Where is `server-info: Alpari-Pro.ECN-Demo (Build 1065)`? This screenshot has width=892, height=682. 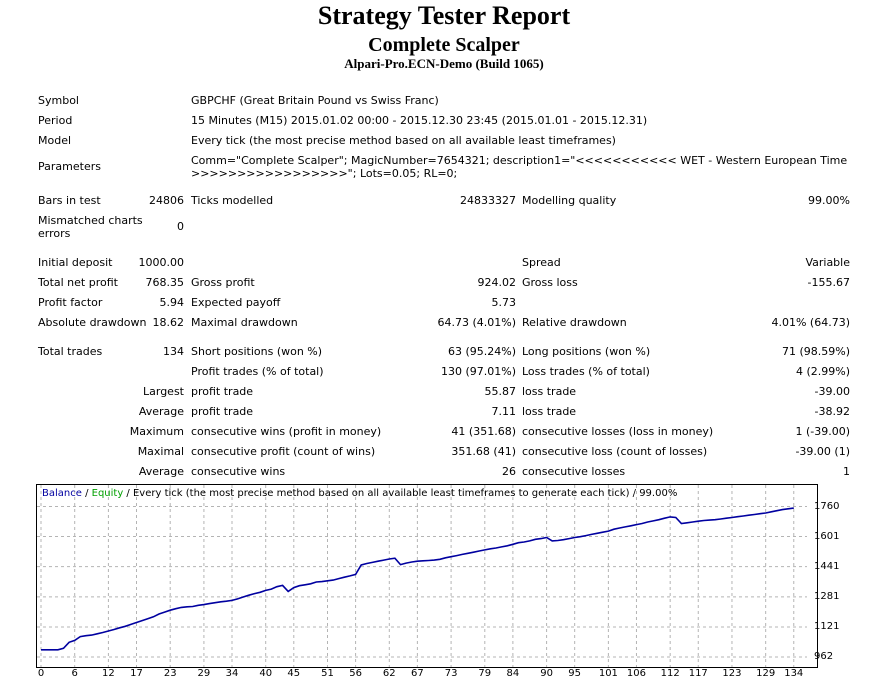 server-info: Alpari-Pro.ECN-Demo (Build 1065) is located at coordinates (444, 63).